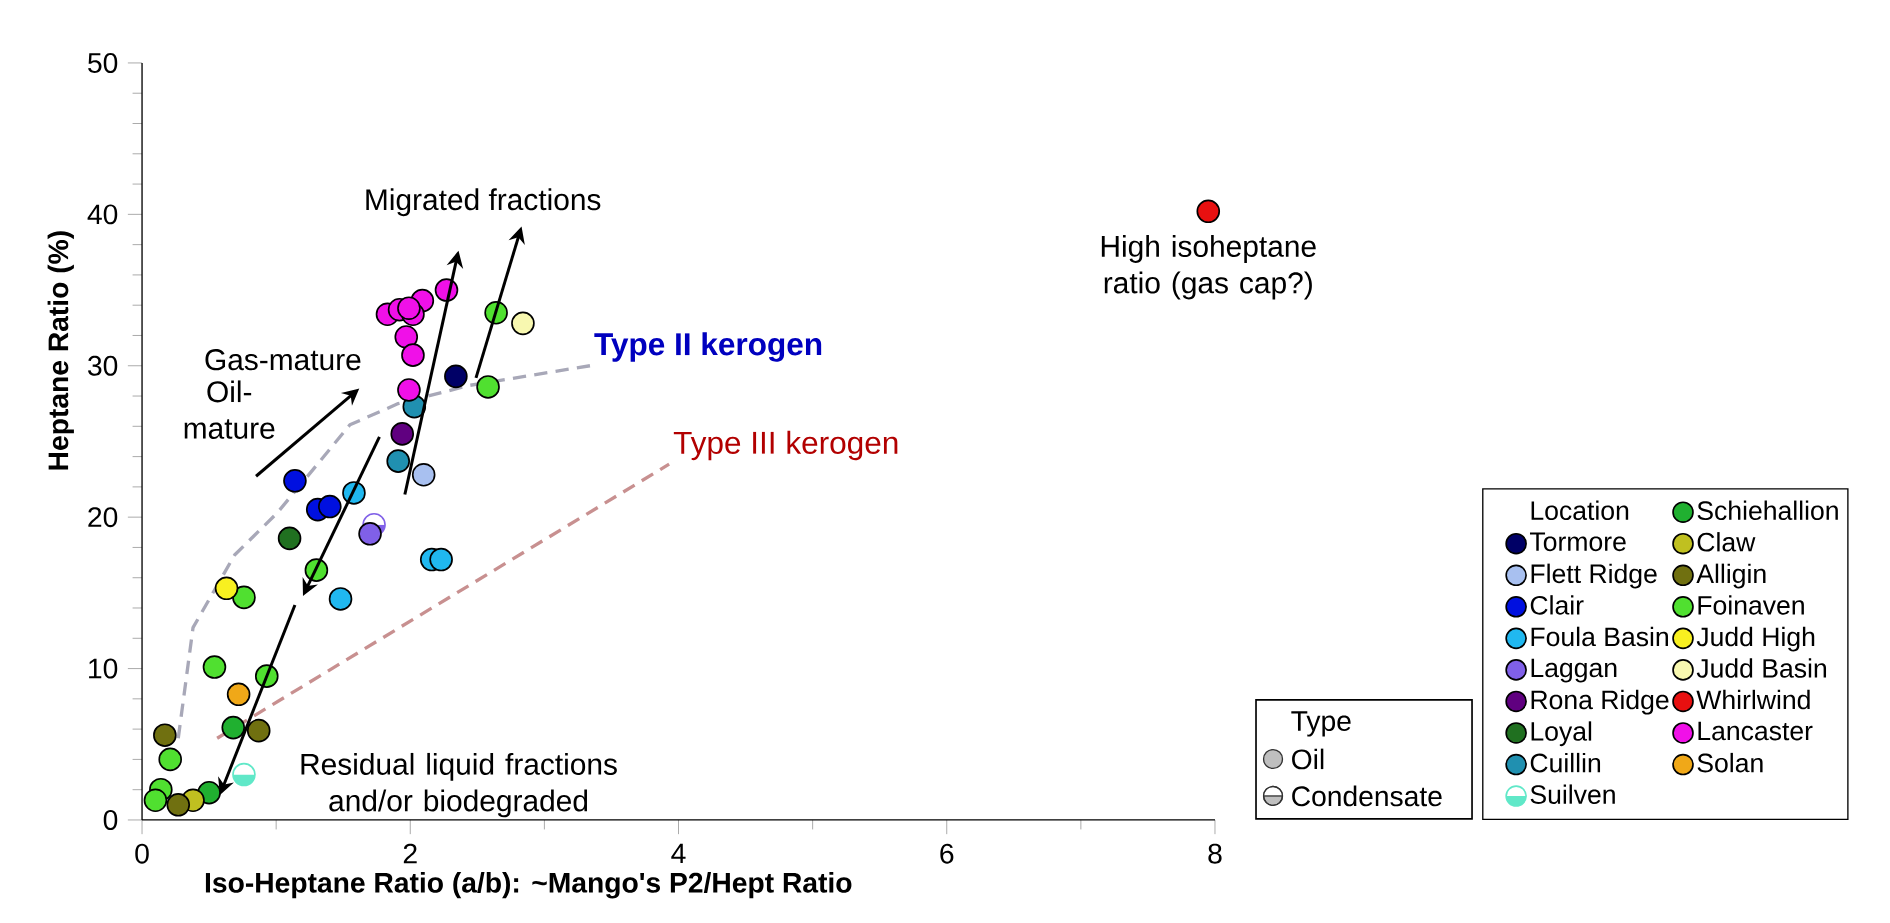  What do you see at coordinates (1599, 636) in the screenshot?
I see `legend-label: Foula Basin` at bounding box center [1599, 636].